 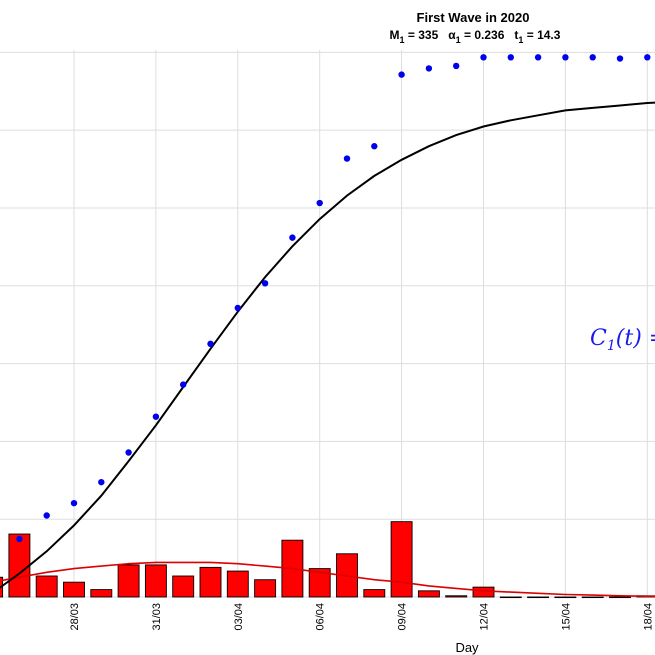 What do you see at coordinates (475, 36) in the screenshot?
I see `chart-subtitle: M1 = 335 α1 = 0.236 t1 = 14.3` at bounding box center [475, 36].